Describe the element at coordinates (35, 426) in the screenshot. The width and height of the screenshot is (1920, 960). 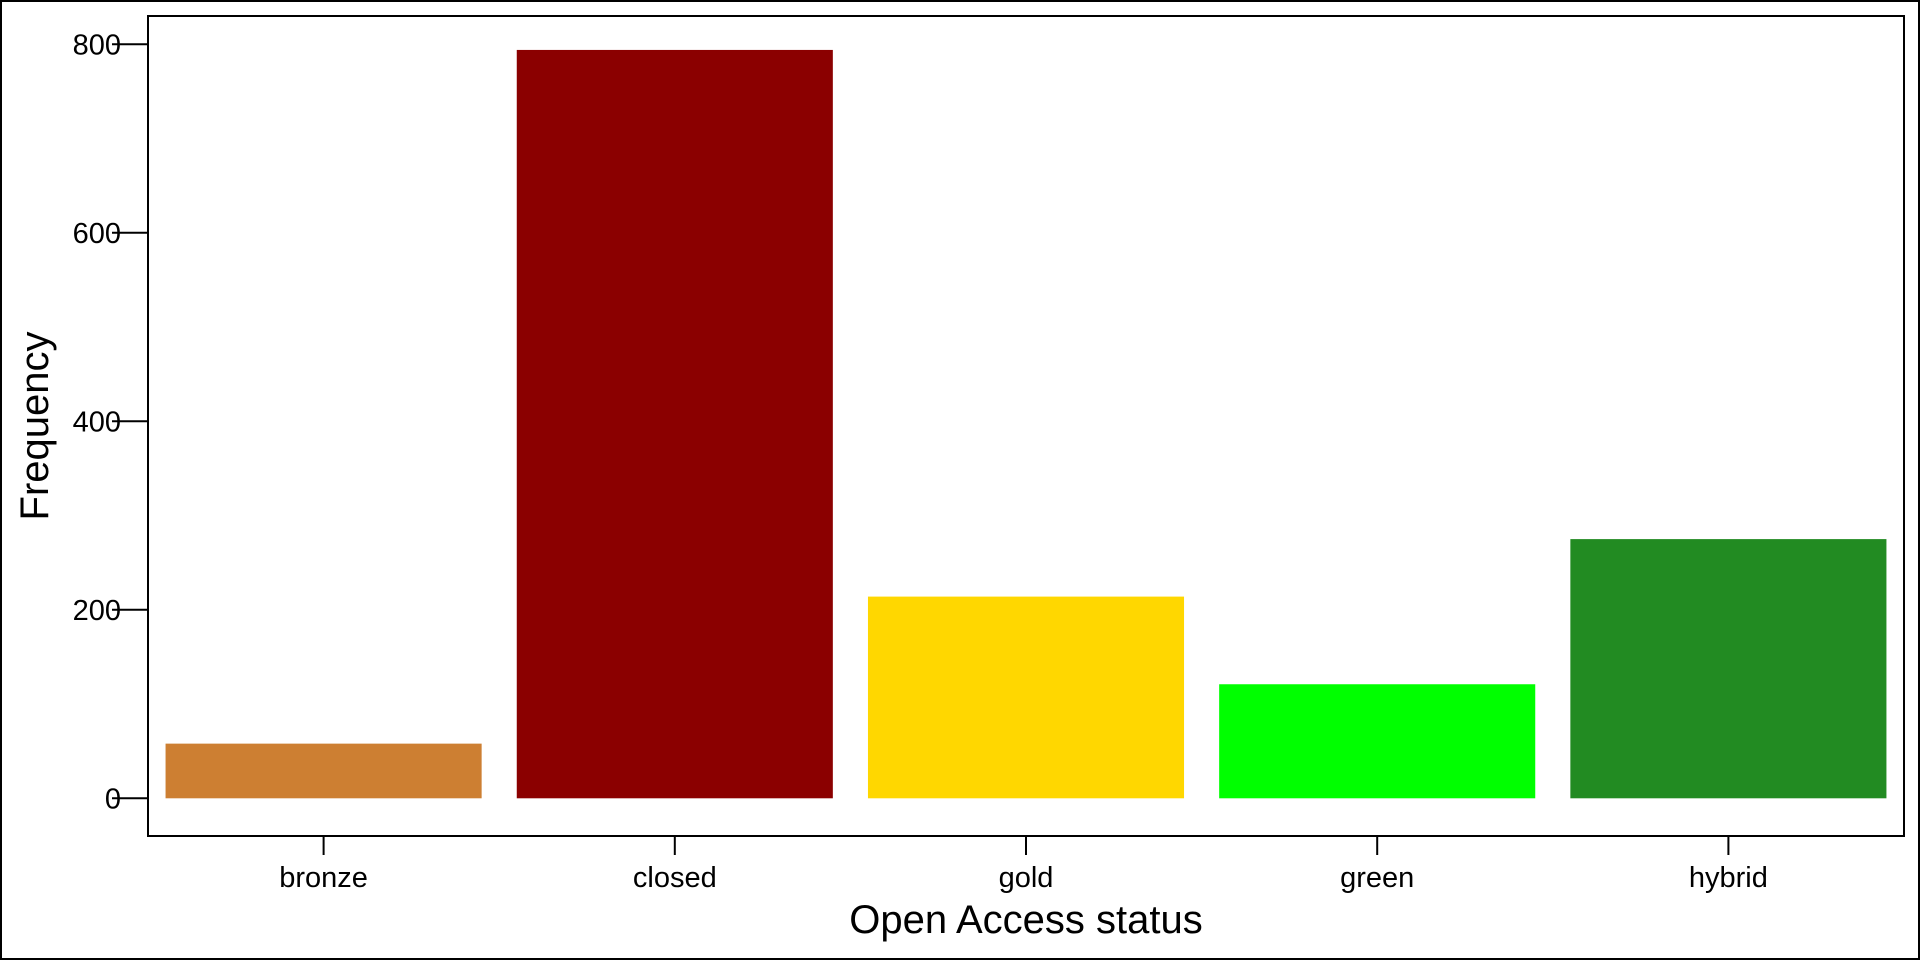
I see `y-axis-title: Frequency` at that location.